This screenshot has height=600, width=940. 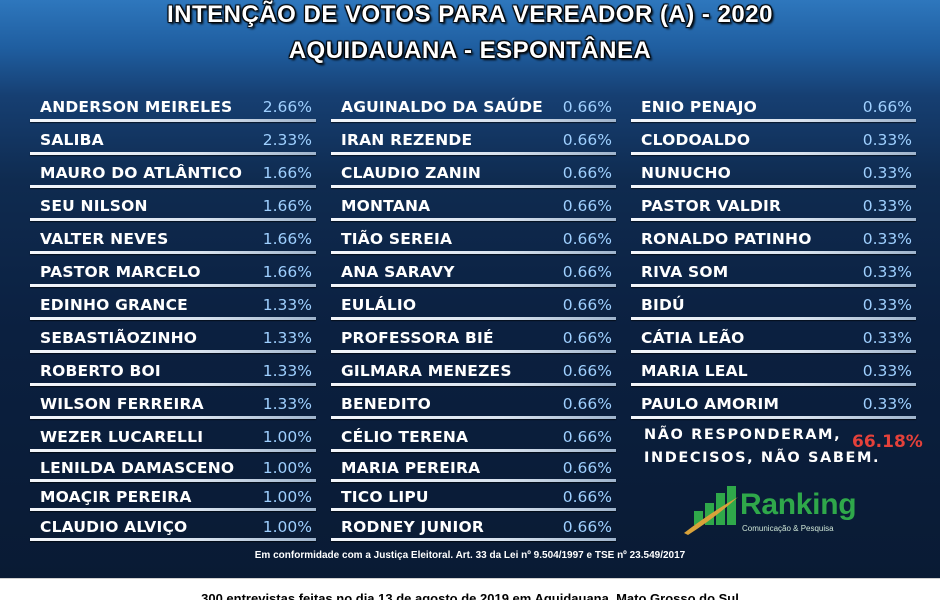 I want to click on candidate-row: SEU NILSON 1.66%, so click(x=173, y=205).